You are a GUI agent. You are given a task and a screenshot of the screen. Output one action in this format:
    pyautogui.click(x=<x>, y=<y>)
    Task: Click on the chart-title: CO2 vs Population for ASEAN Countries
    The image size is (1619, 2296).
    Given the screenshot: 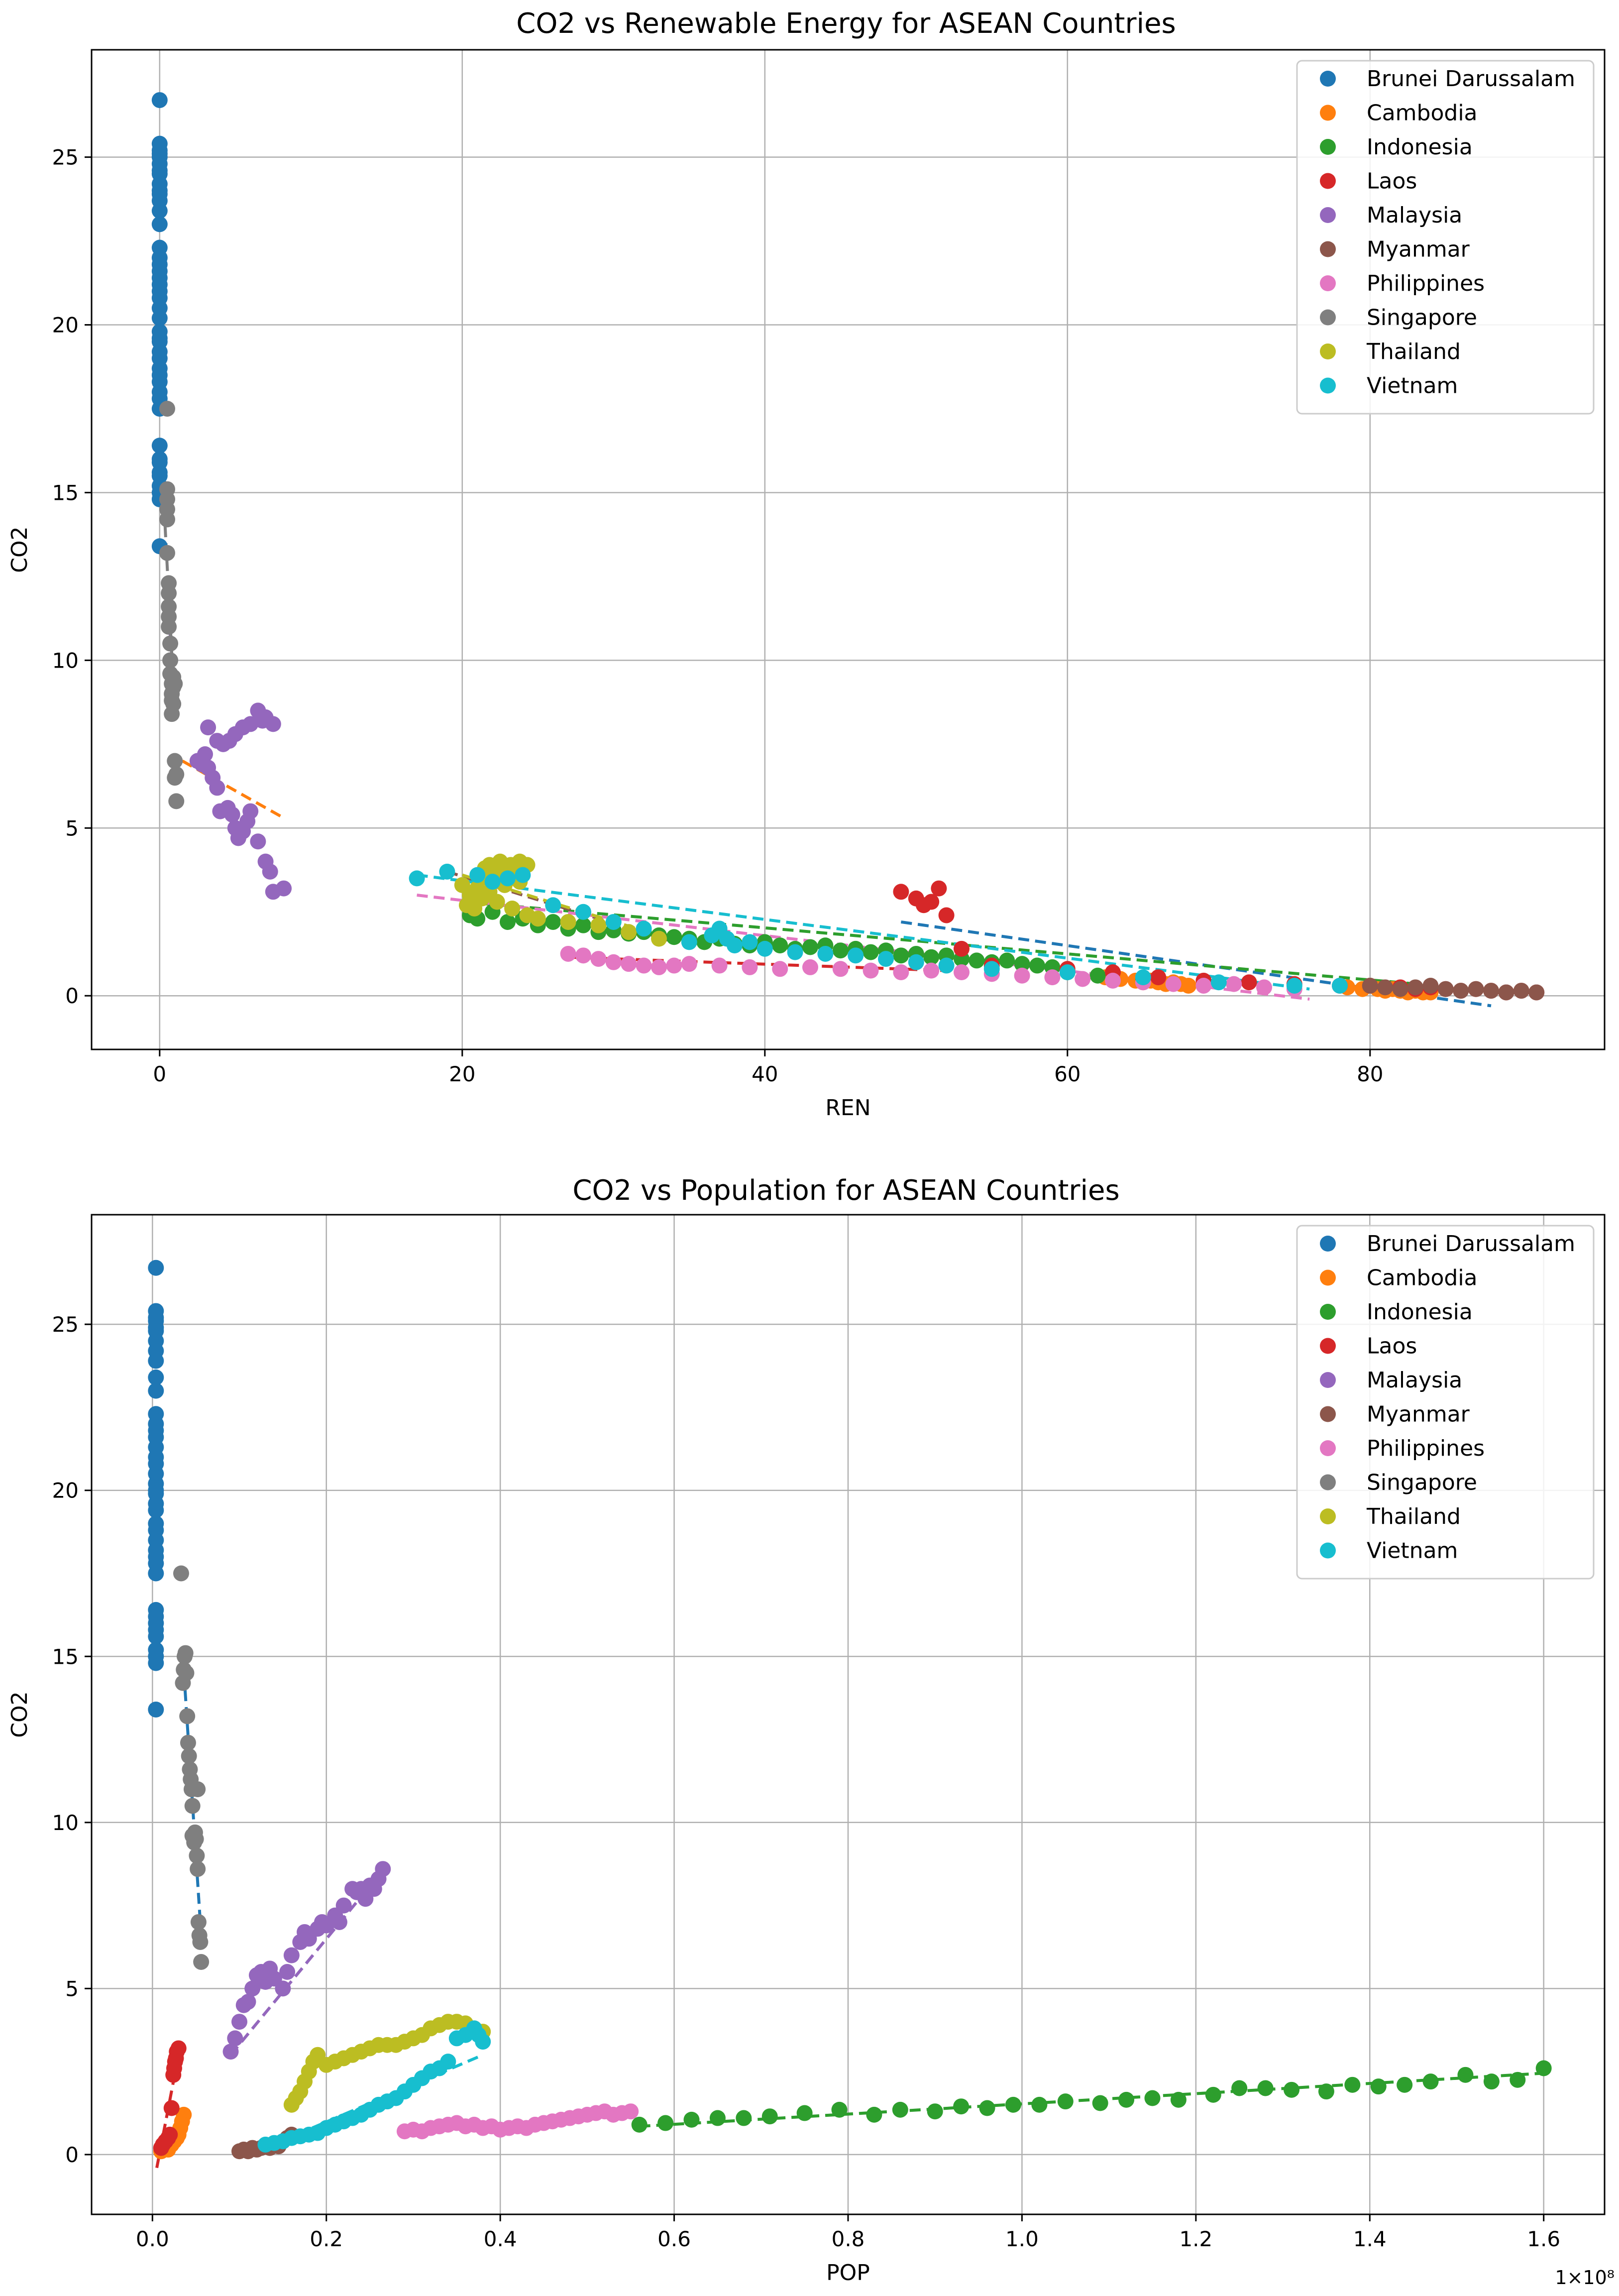 What is the action you would take?
    pyautogui.click(x=845, y=1190)
    